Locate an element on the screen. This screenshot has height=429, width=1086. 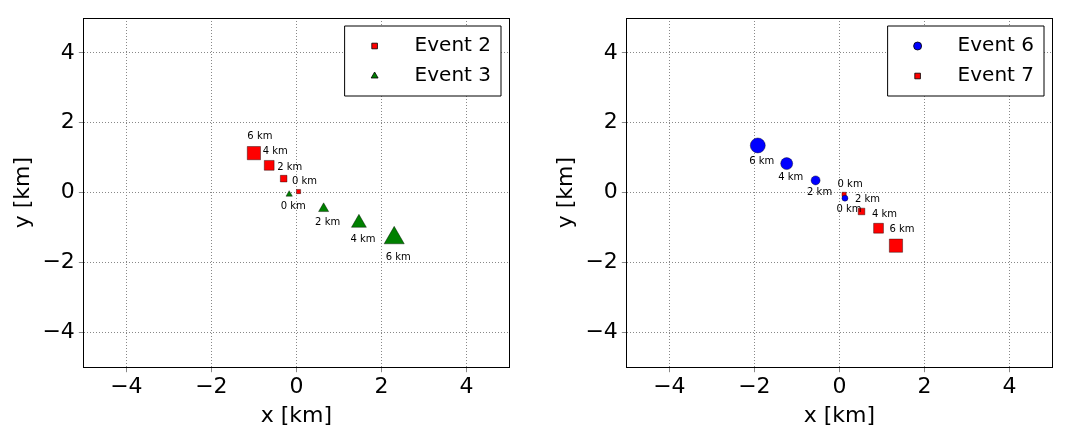
legend-label: Event 3 is located at coordinates (453, 74).